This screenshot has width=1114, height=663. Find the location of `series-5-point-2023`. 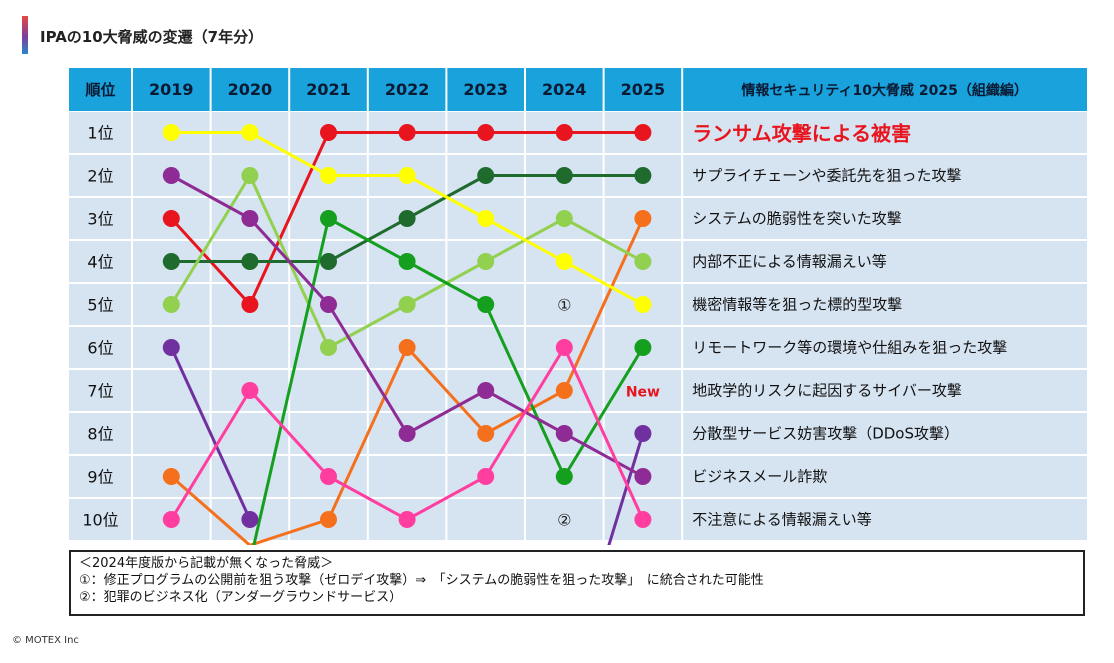

series-5-point-2023 is located at coordinates (486, 304).